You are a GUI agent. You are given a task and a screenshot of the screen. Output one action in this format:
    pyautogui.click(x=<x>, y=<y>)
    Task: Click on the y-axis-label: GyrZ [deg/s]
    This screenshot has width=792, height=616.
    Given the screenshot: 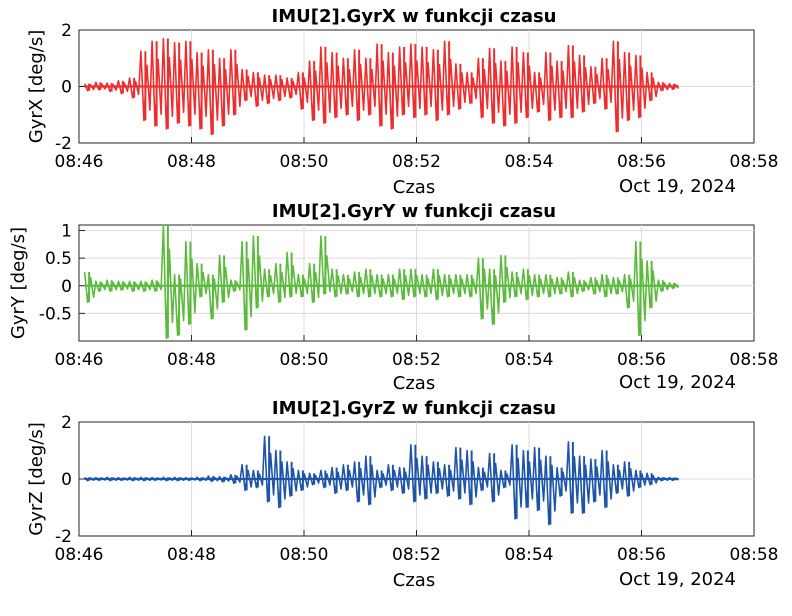 What is the action you would take?
    pyautogui.click(x=36, y=478)
    